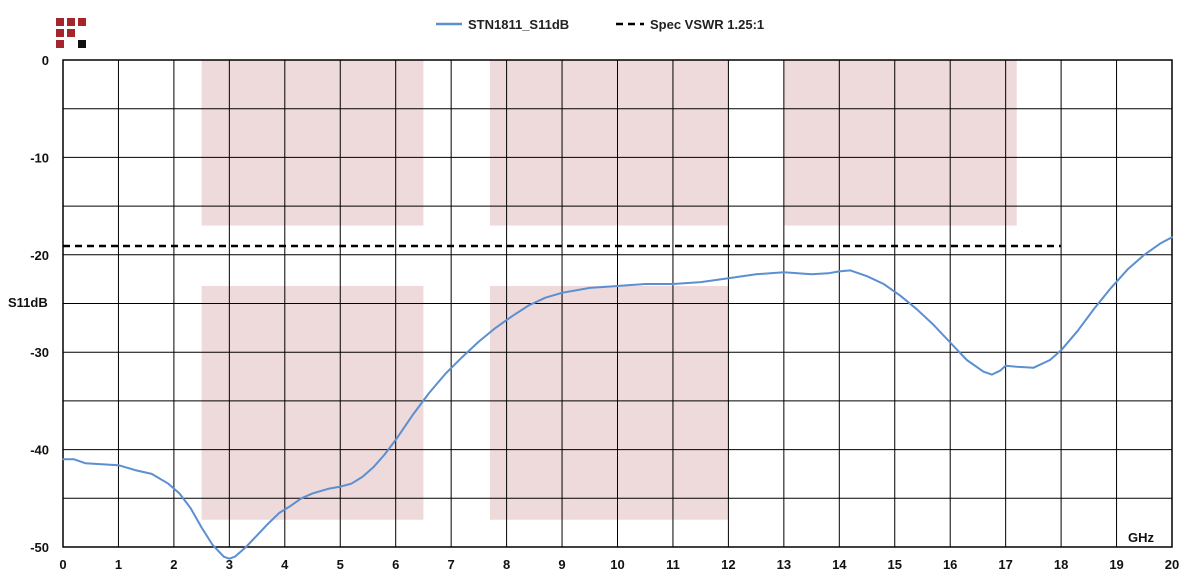 This screenshot has width=1200, height=577. I want to click on legend-label-stn1811: STN1811_S11dB, so click(518, 24).